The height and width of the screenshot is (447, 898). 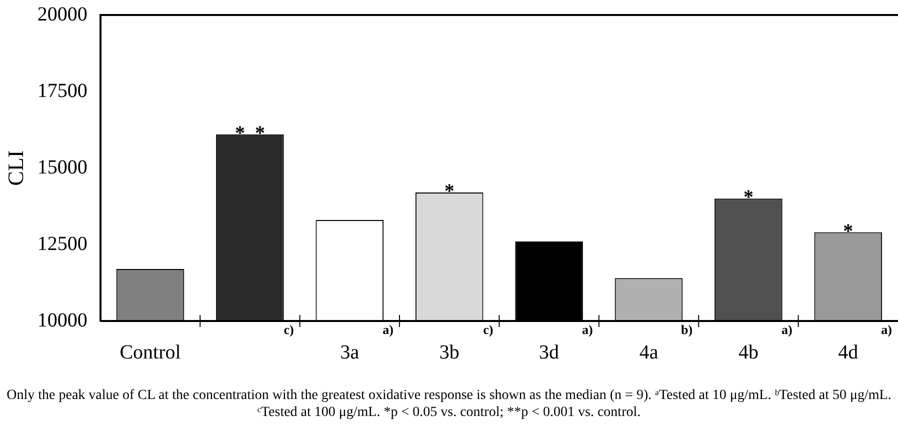 I want to click on x-tick-label: Control, so click(x=151, y=352).